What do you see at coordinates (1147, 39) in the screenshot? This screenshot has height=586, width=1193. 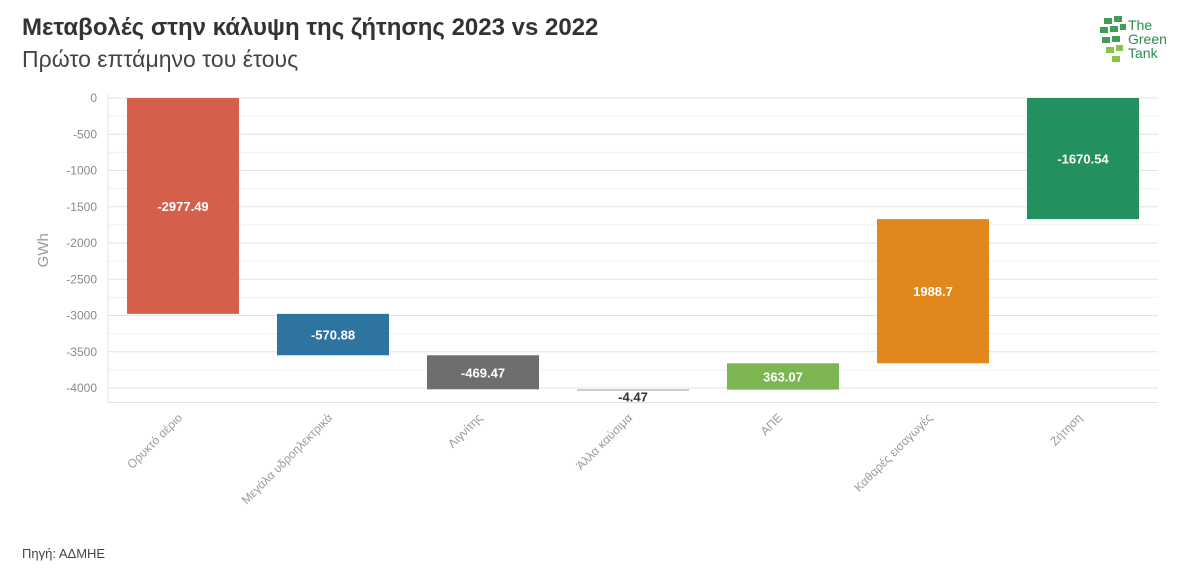 I see `logo-text: The Green Tank` at bounding box center [1147, 39].